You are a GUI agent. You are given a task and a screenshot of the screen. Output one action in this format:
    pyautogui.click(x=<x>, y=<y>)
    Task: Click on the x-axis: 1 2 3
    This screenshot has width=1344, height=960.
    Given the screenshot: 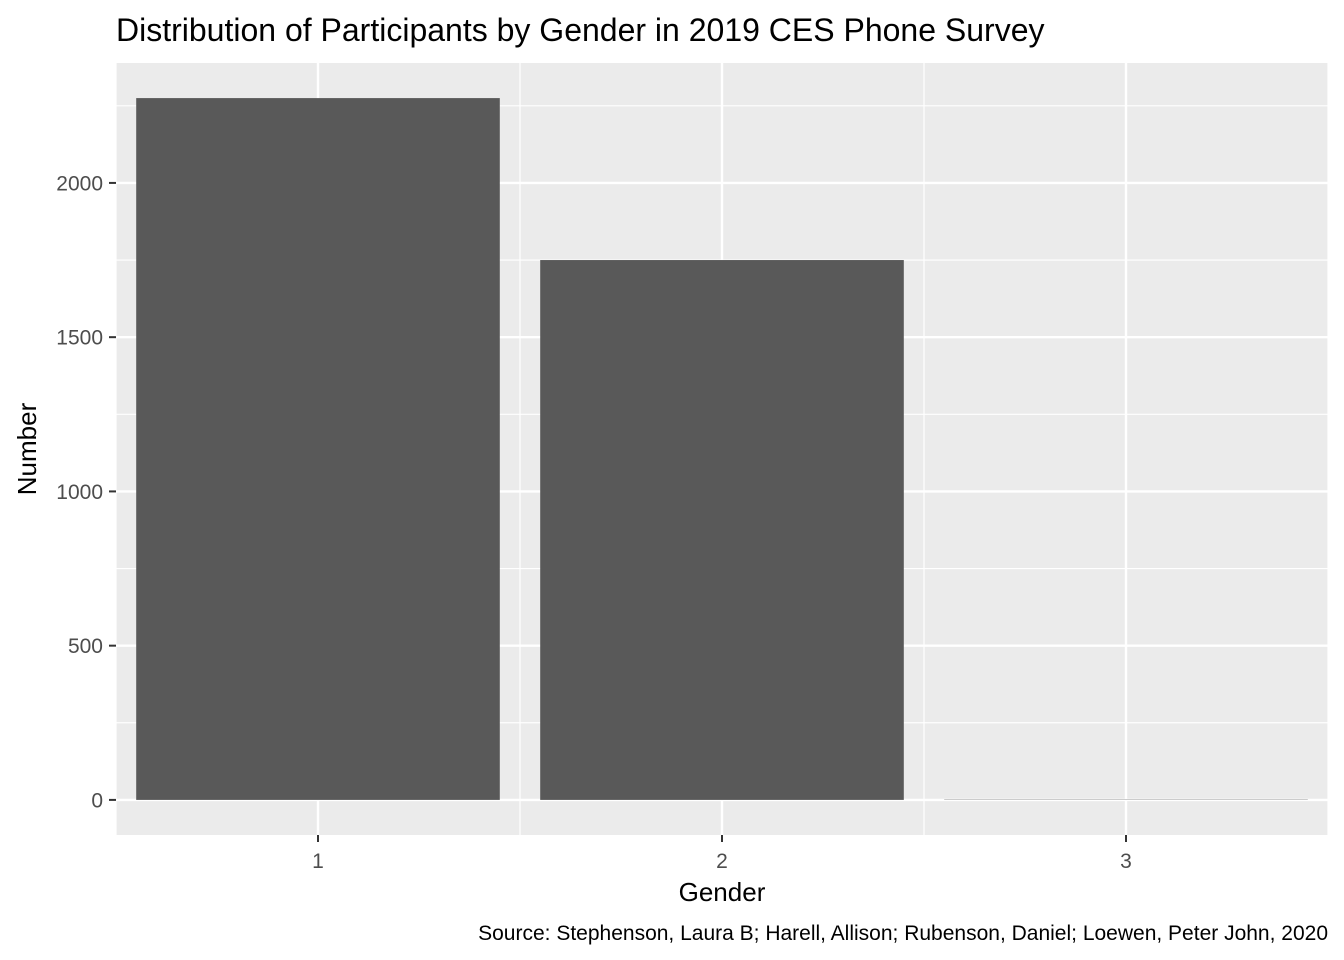 What is the action you would take?
    pyautogui.click(x=722, y=854)
    